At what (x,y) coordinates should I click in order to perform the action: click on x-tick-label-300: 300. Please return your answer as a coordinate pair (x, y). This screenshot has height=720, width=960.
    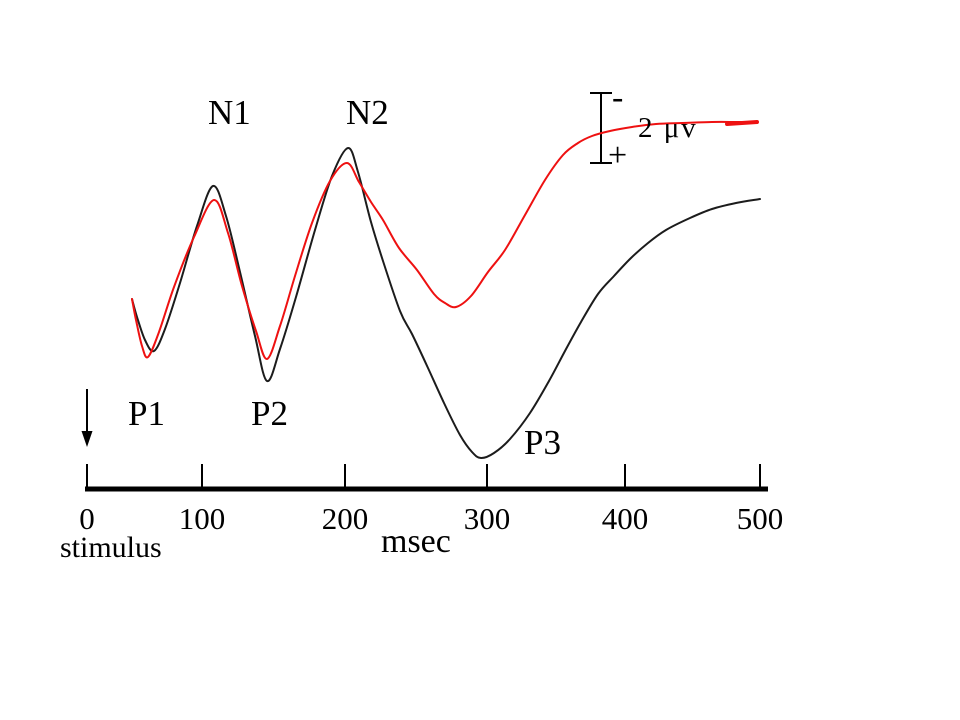
    Looking at the image, I should click on (487, 518).